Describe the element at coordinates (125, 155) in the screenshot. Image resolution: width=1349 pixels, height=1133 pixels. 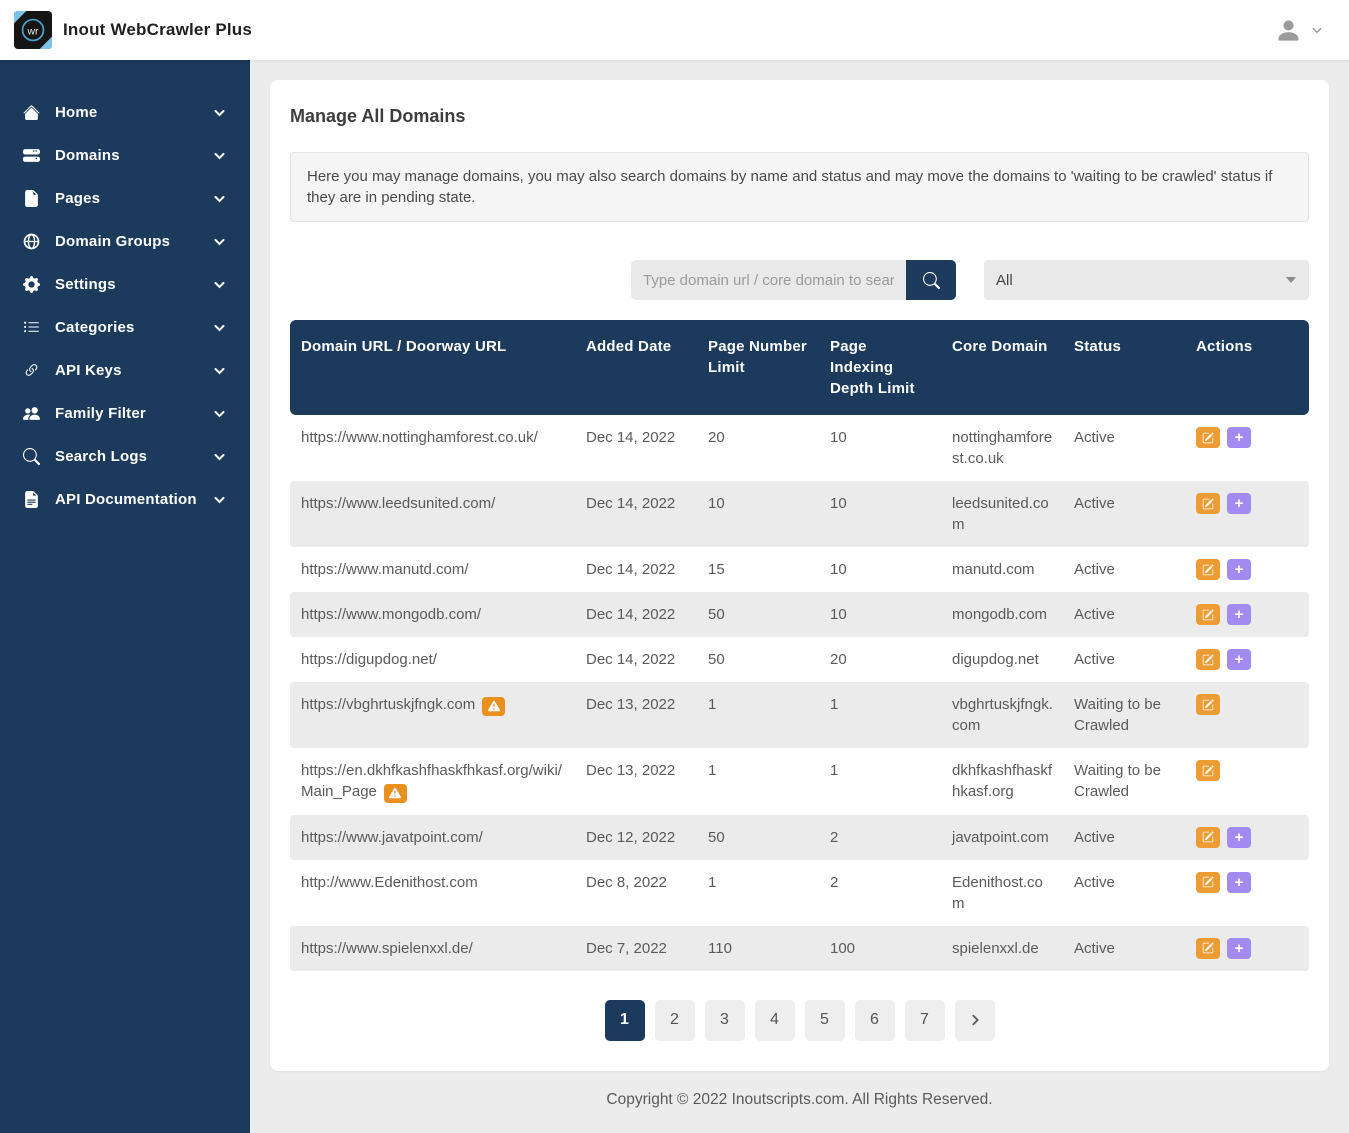
I see `sidebar-item-domains: Domains` at that location.